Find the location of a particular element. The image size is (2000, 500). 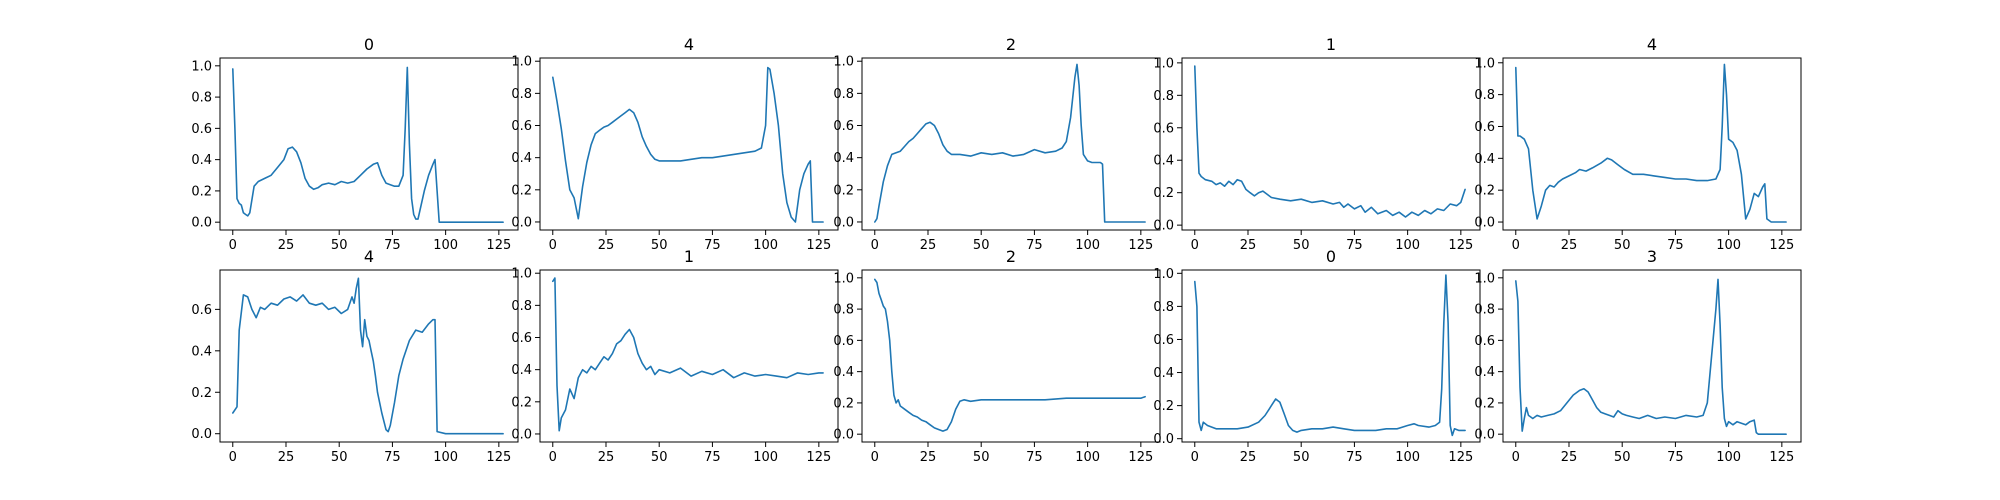

chart-panel-10: 3 0 25 50 75 100 125 0.0 0.2 0.4 0.6 0.8 1.0 is located at coordinates (1638, 356).